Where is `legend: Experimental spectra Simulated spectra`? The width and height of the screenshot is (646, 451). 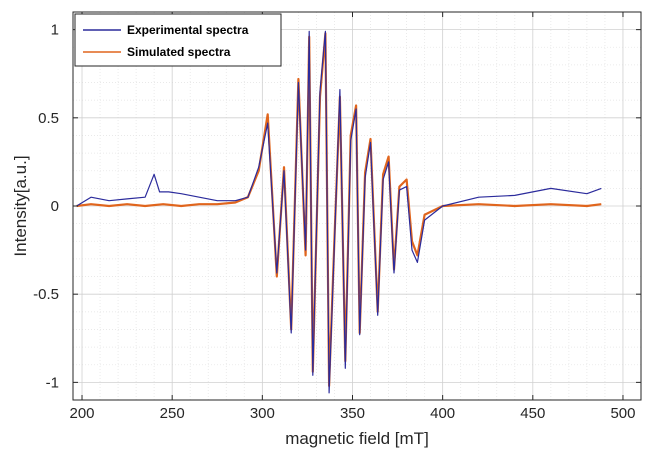 legend: Experimental spectra Simulated spectra is located at coordinates (178, 40).